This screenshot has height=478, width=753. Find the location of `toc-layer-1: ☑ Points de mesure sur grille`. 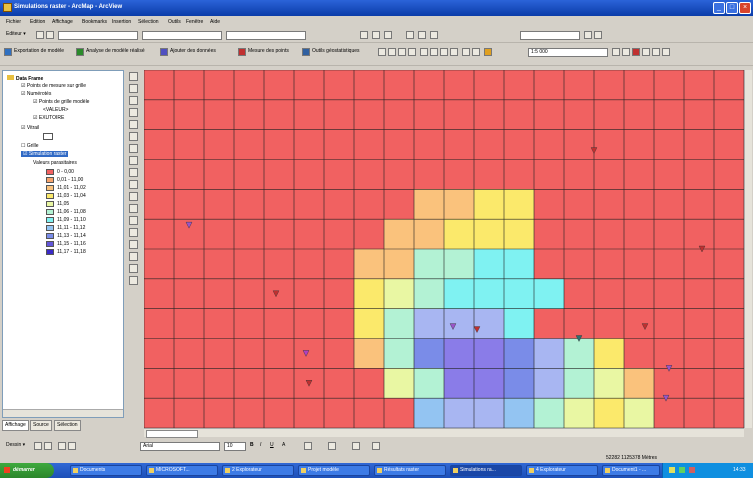

toc-layer-1: ☑ Points de mesure sur grille is located at coordinates (54, 86).